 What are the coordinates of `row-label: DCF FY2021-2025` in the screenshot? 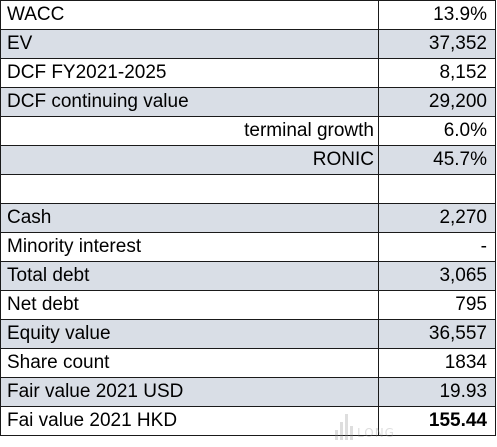 It's located at (189, 73).